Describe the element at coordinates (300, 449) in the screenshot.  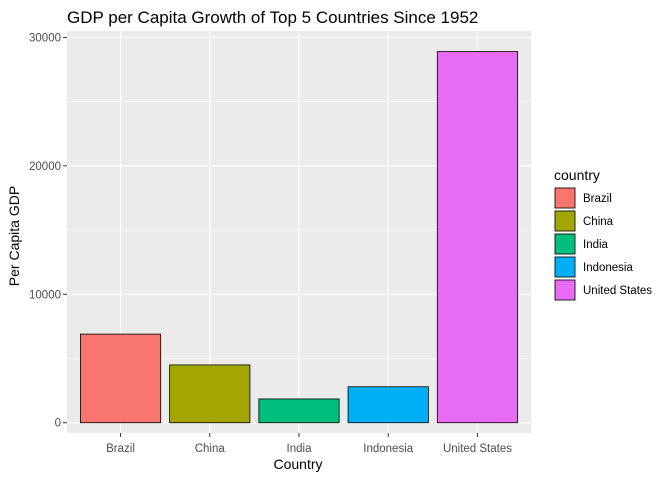
I see `x-tick-label: India` at that location.